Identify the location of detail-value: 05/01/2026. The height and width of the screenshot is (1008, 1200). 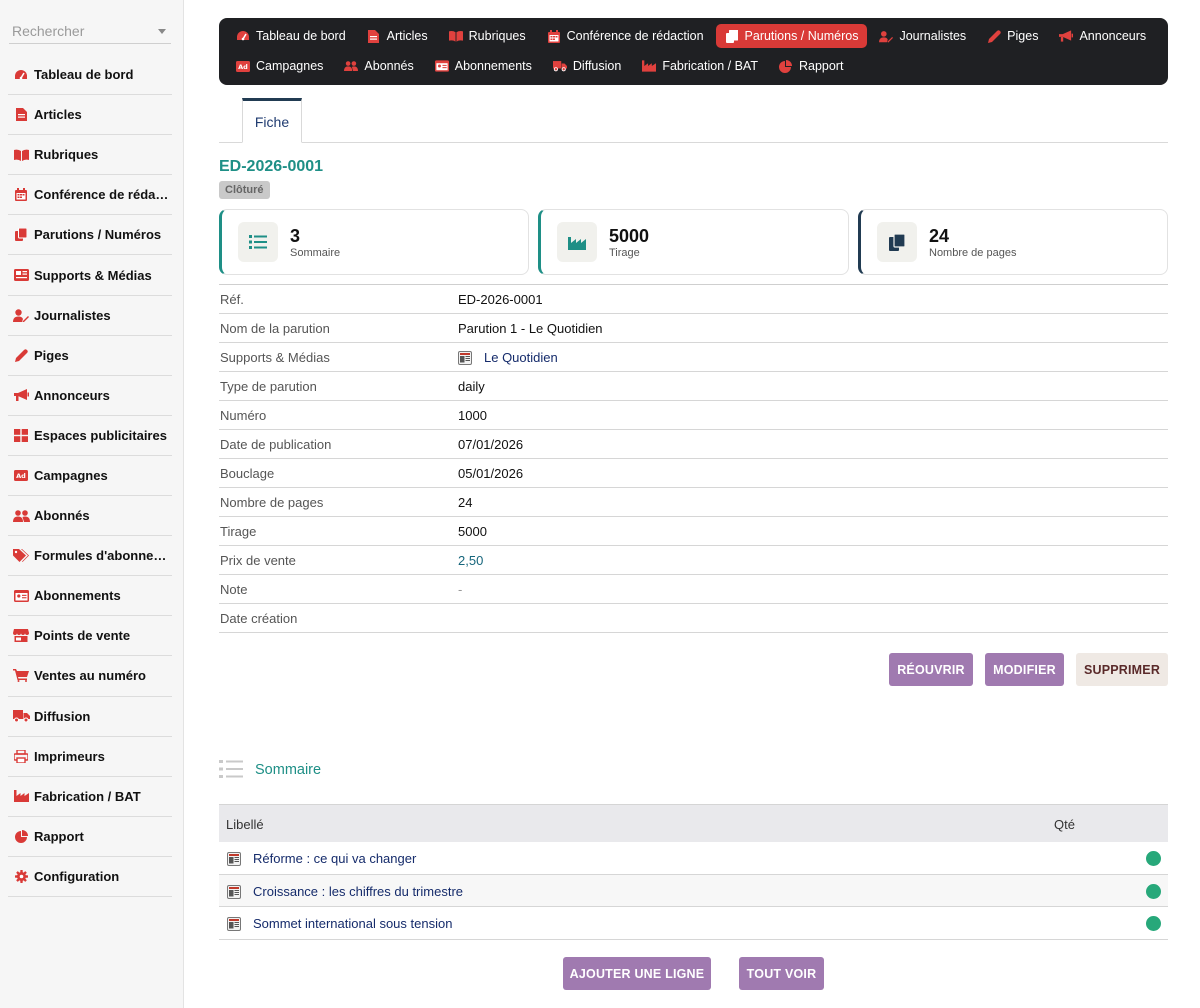
(490, 473).